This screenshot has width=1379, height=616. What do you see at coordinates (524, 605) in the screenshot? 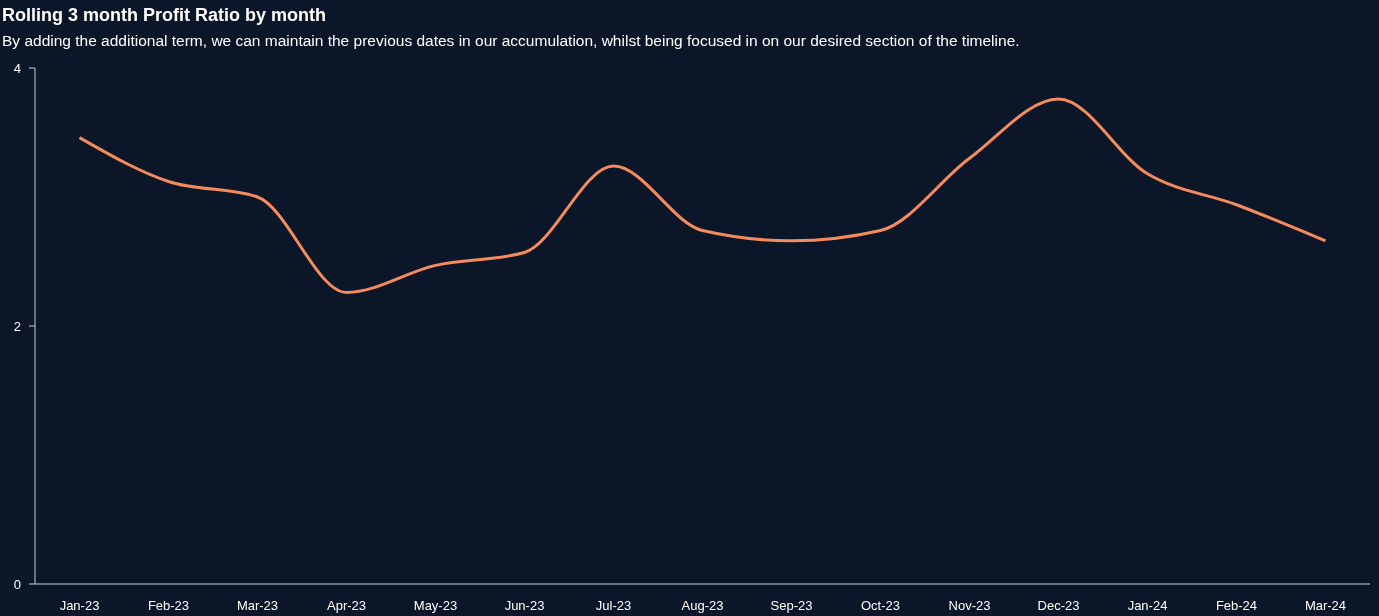
I see `x-tick-label: Jun-23` at bounding box center [524, 605].